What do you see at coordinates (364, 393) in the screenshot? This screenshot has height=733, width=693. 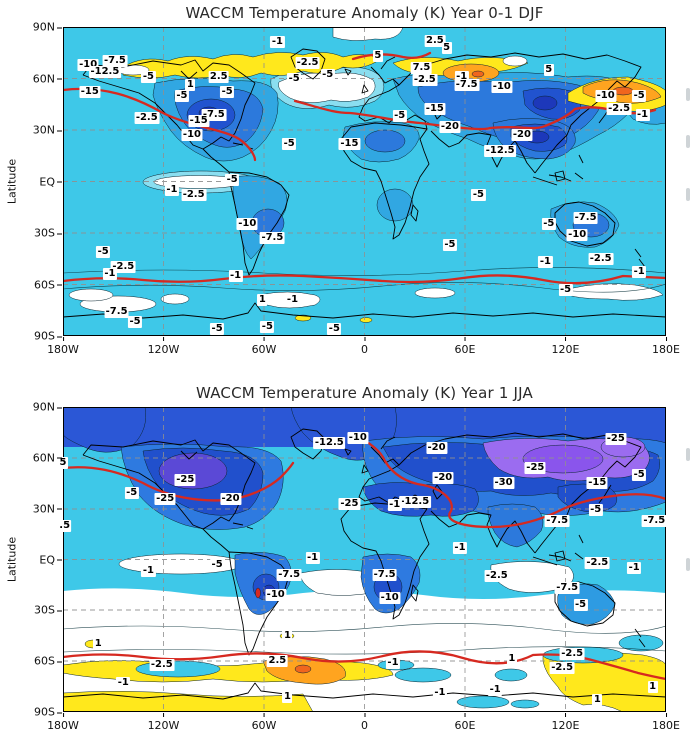 I see `chart-title-jja: WACCM Temperature Anomaly (K) Year 1 JJA` at bounding box center [364, 393].